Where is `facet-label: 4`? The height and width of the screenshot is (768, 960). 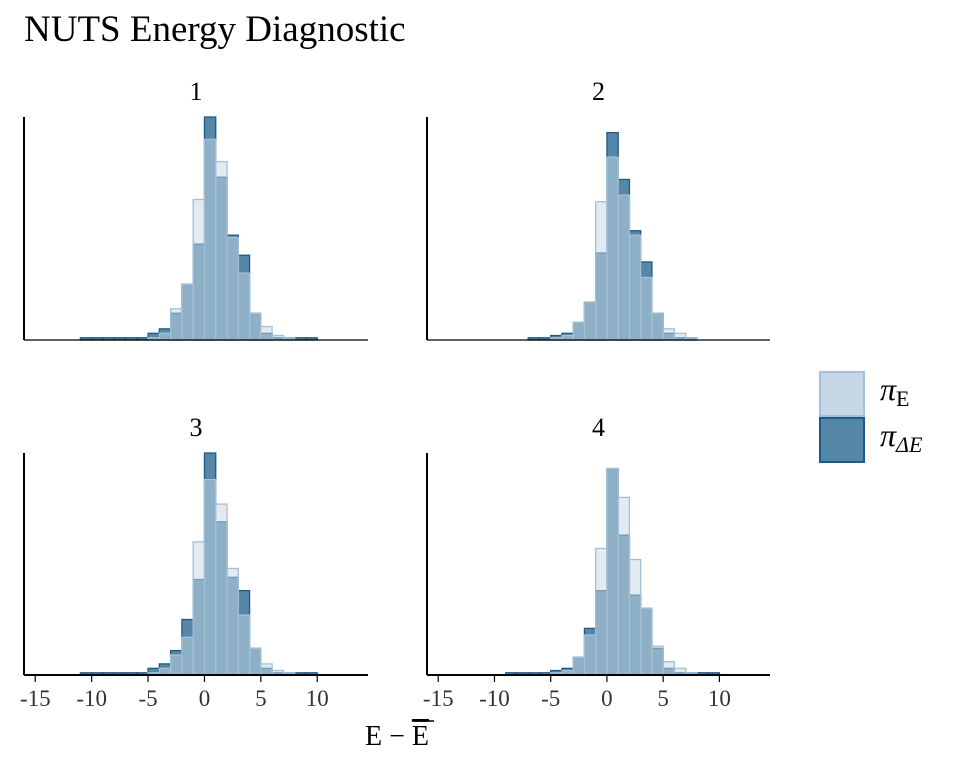 facet-label: 4 is located at coordinates (598, 427).